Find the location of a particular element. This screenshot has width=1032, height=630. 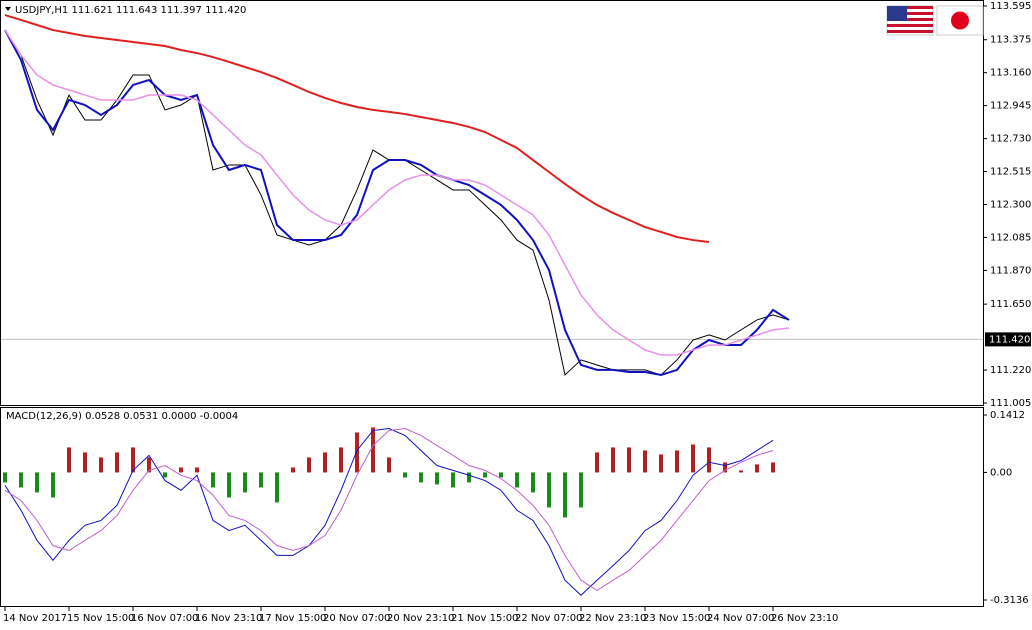

y-tick-label: 112.945 is located at coordinates (1010, 106).